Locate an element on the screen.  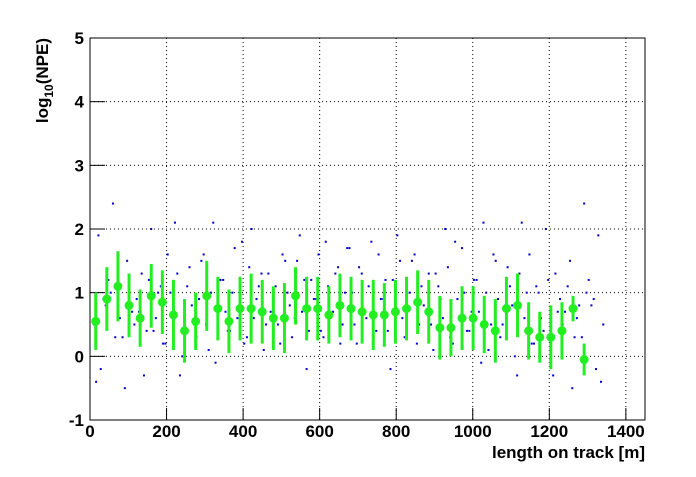
y-label-sub: 10 is located at coordinates (49, 91).